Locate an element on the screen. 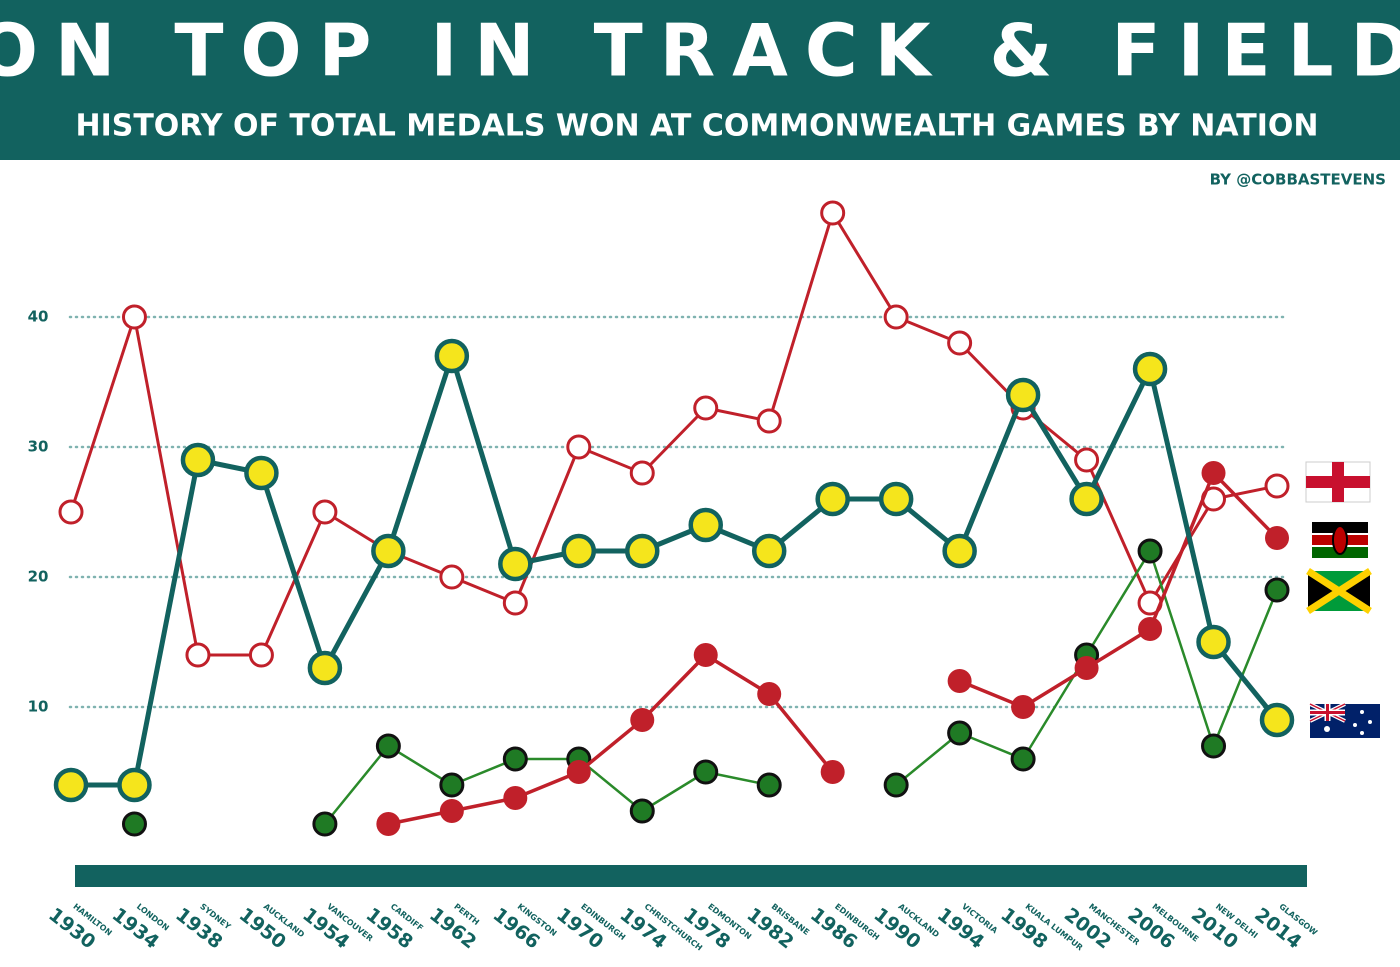 The image size is (1400, 967). x-year-label: 1974 is located at coordinates (643, 929).